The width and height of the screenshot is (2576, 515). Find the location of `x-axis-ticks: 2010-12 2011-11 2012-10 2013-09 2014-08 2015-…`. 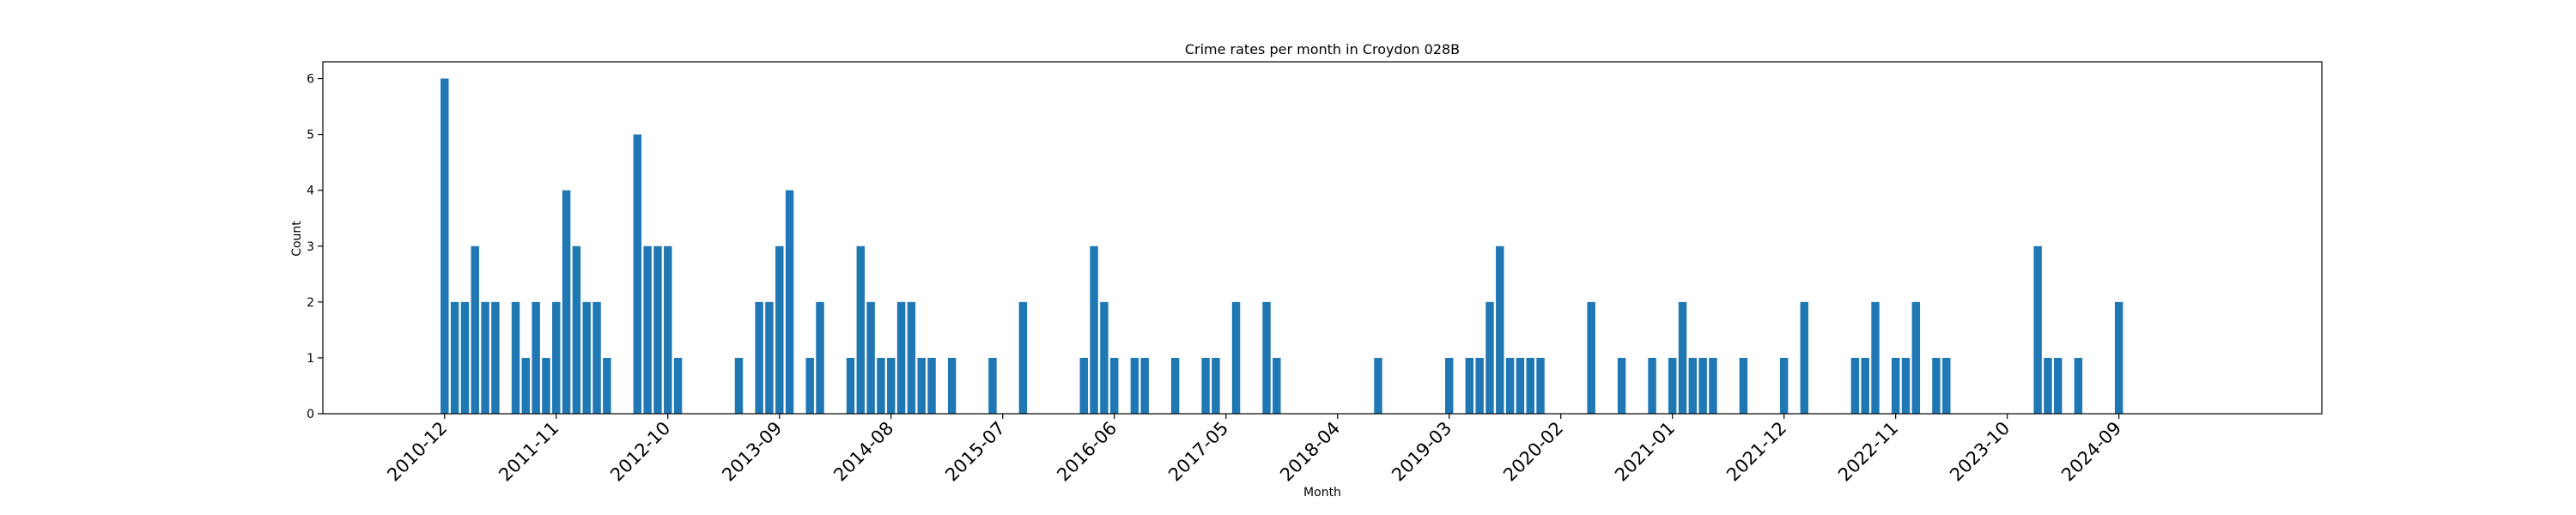

x-axis-ticks: 2010-12 2011-11 2012-10 2013-09 2014-08 2015-… is located at coordinates (1254, 450).